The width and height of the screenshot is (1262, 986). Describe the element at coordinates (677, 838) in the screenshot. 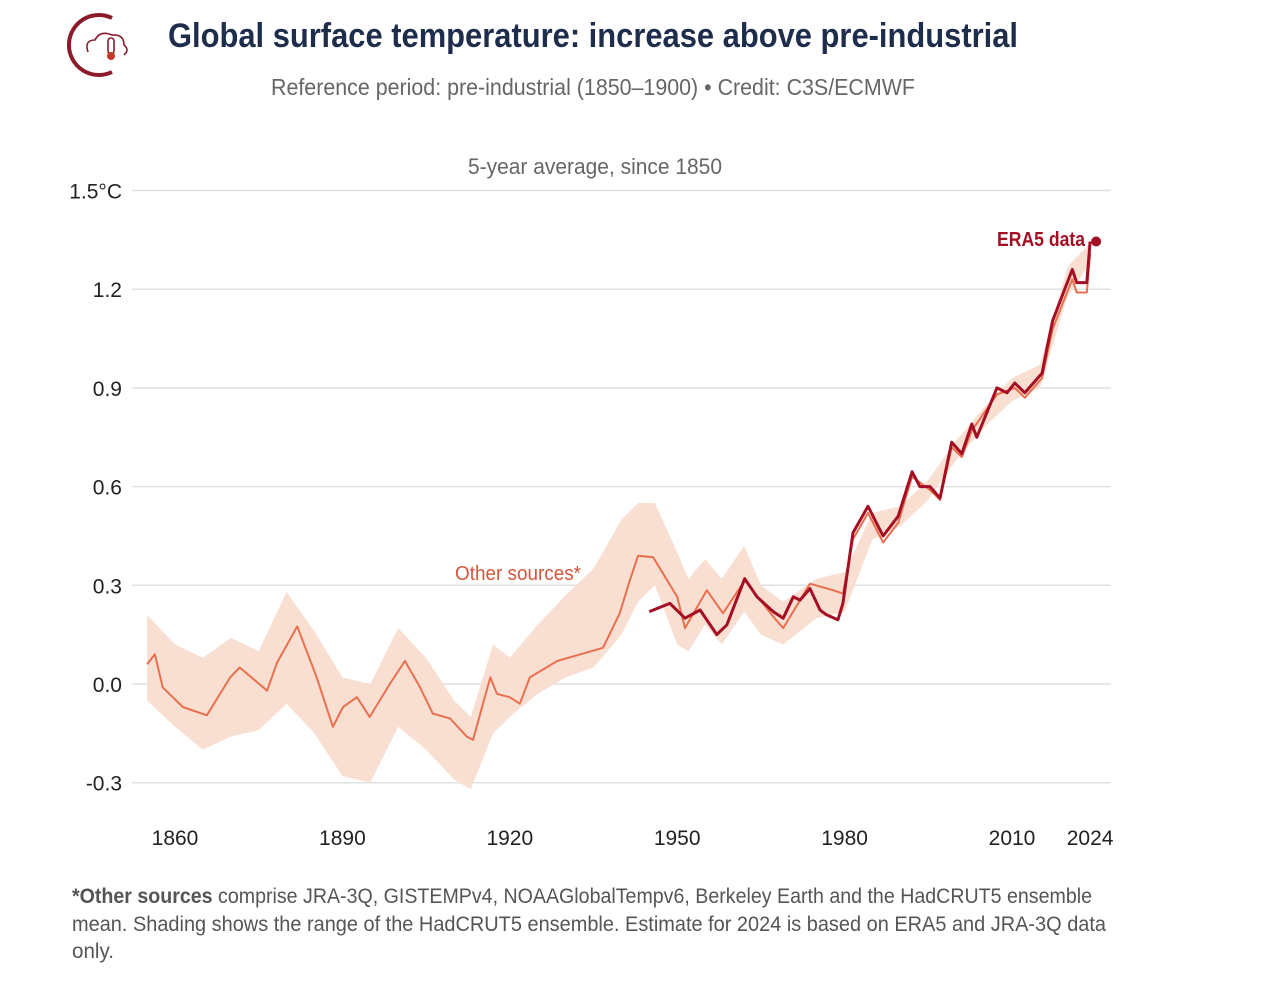

I see `x-tick-label: 1950` at that location.